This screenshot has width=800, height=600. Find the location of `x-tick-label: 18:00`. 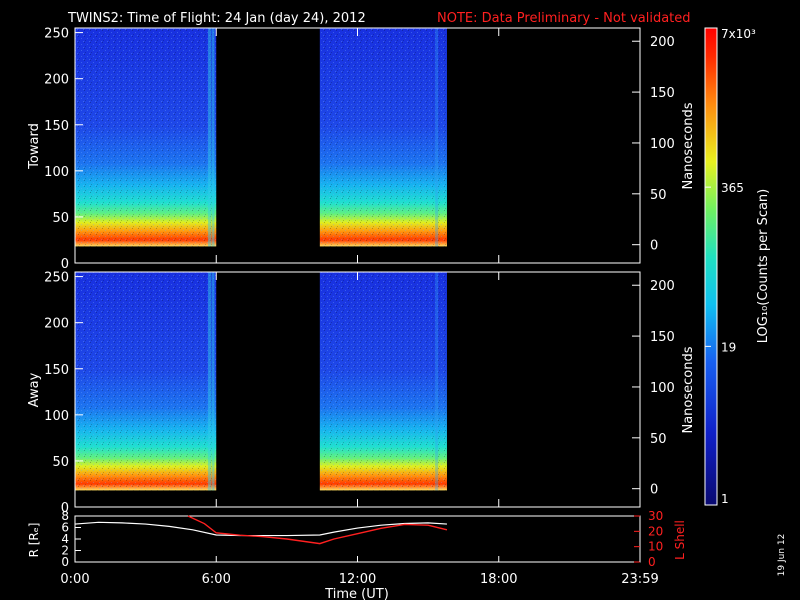

x-tick-label: 18:00 is located at coordinates (498, 579).